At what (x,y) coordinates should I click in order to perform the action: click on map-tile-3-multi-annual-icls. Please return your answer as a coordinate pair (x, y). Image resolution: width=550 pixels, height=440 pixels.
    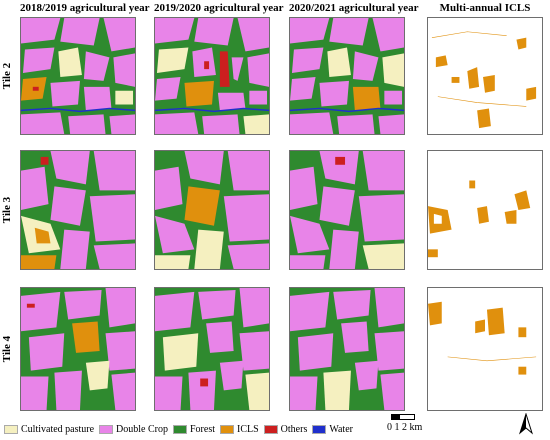
    Looking at the image, I should click on (485, 210).